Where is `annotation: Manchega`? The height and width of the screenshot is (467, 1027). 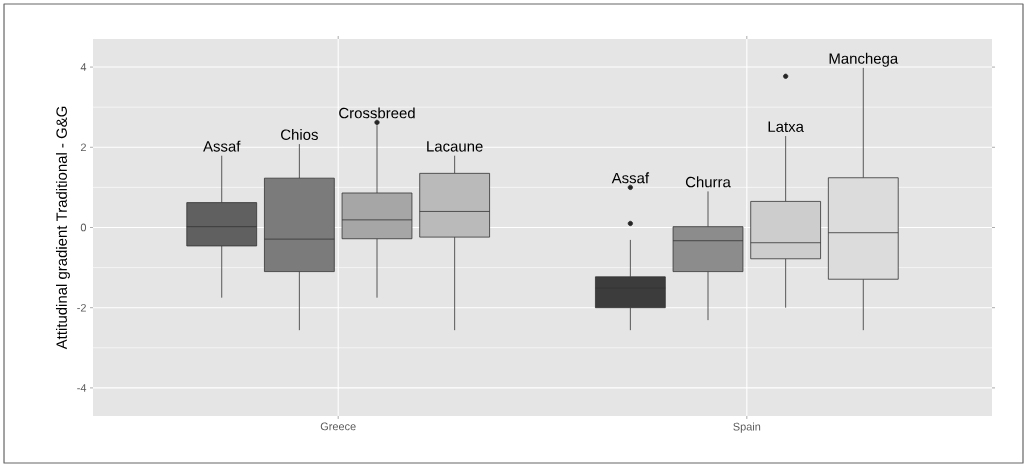
annotation: Manchega is located at coordinates (864, 59).